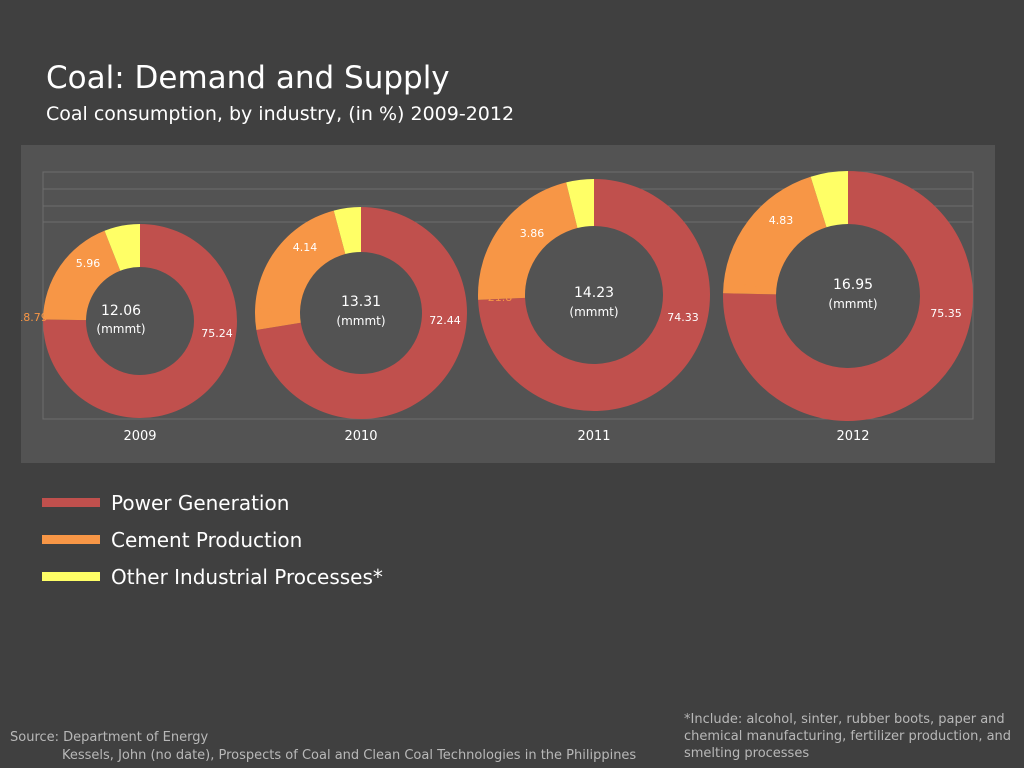  What do you see at coordinates (305, 247) in the screenshot?
I see `data-label-other-2010: 4.14` at bounding box center [305, 247].